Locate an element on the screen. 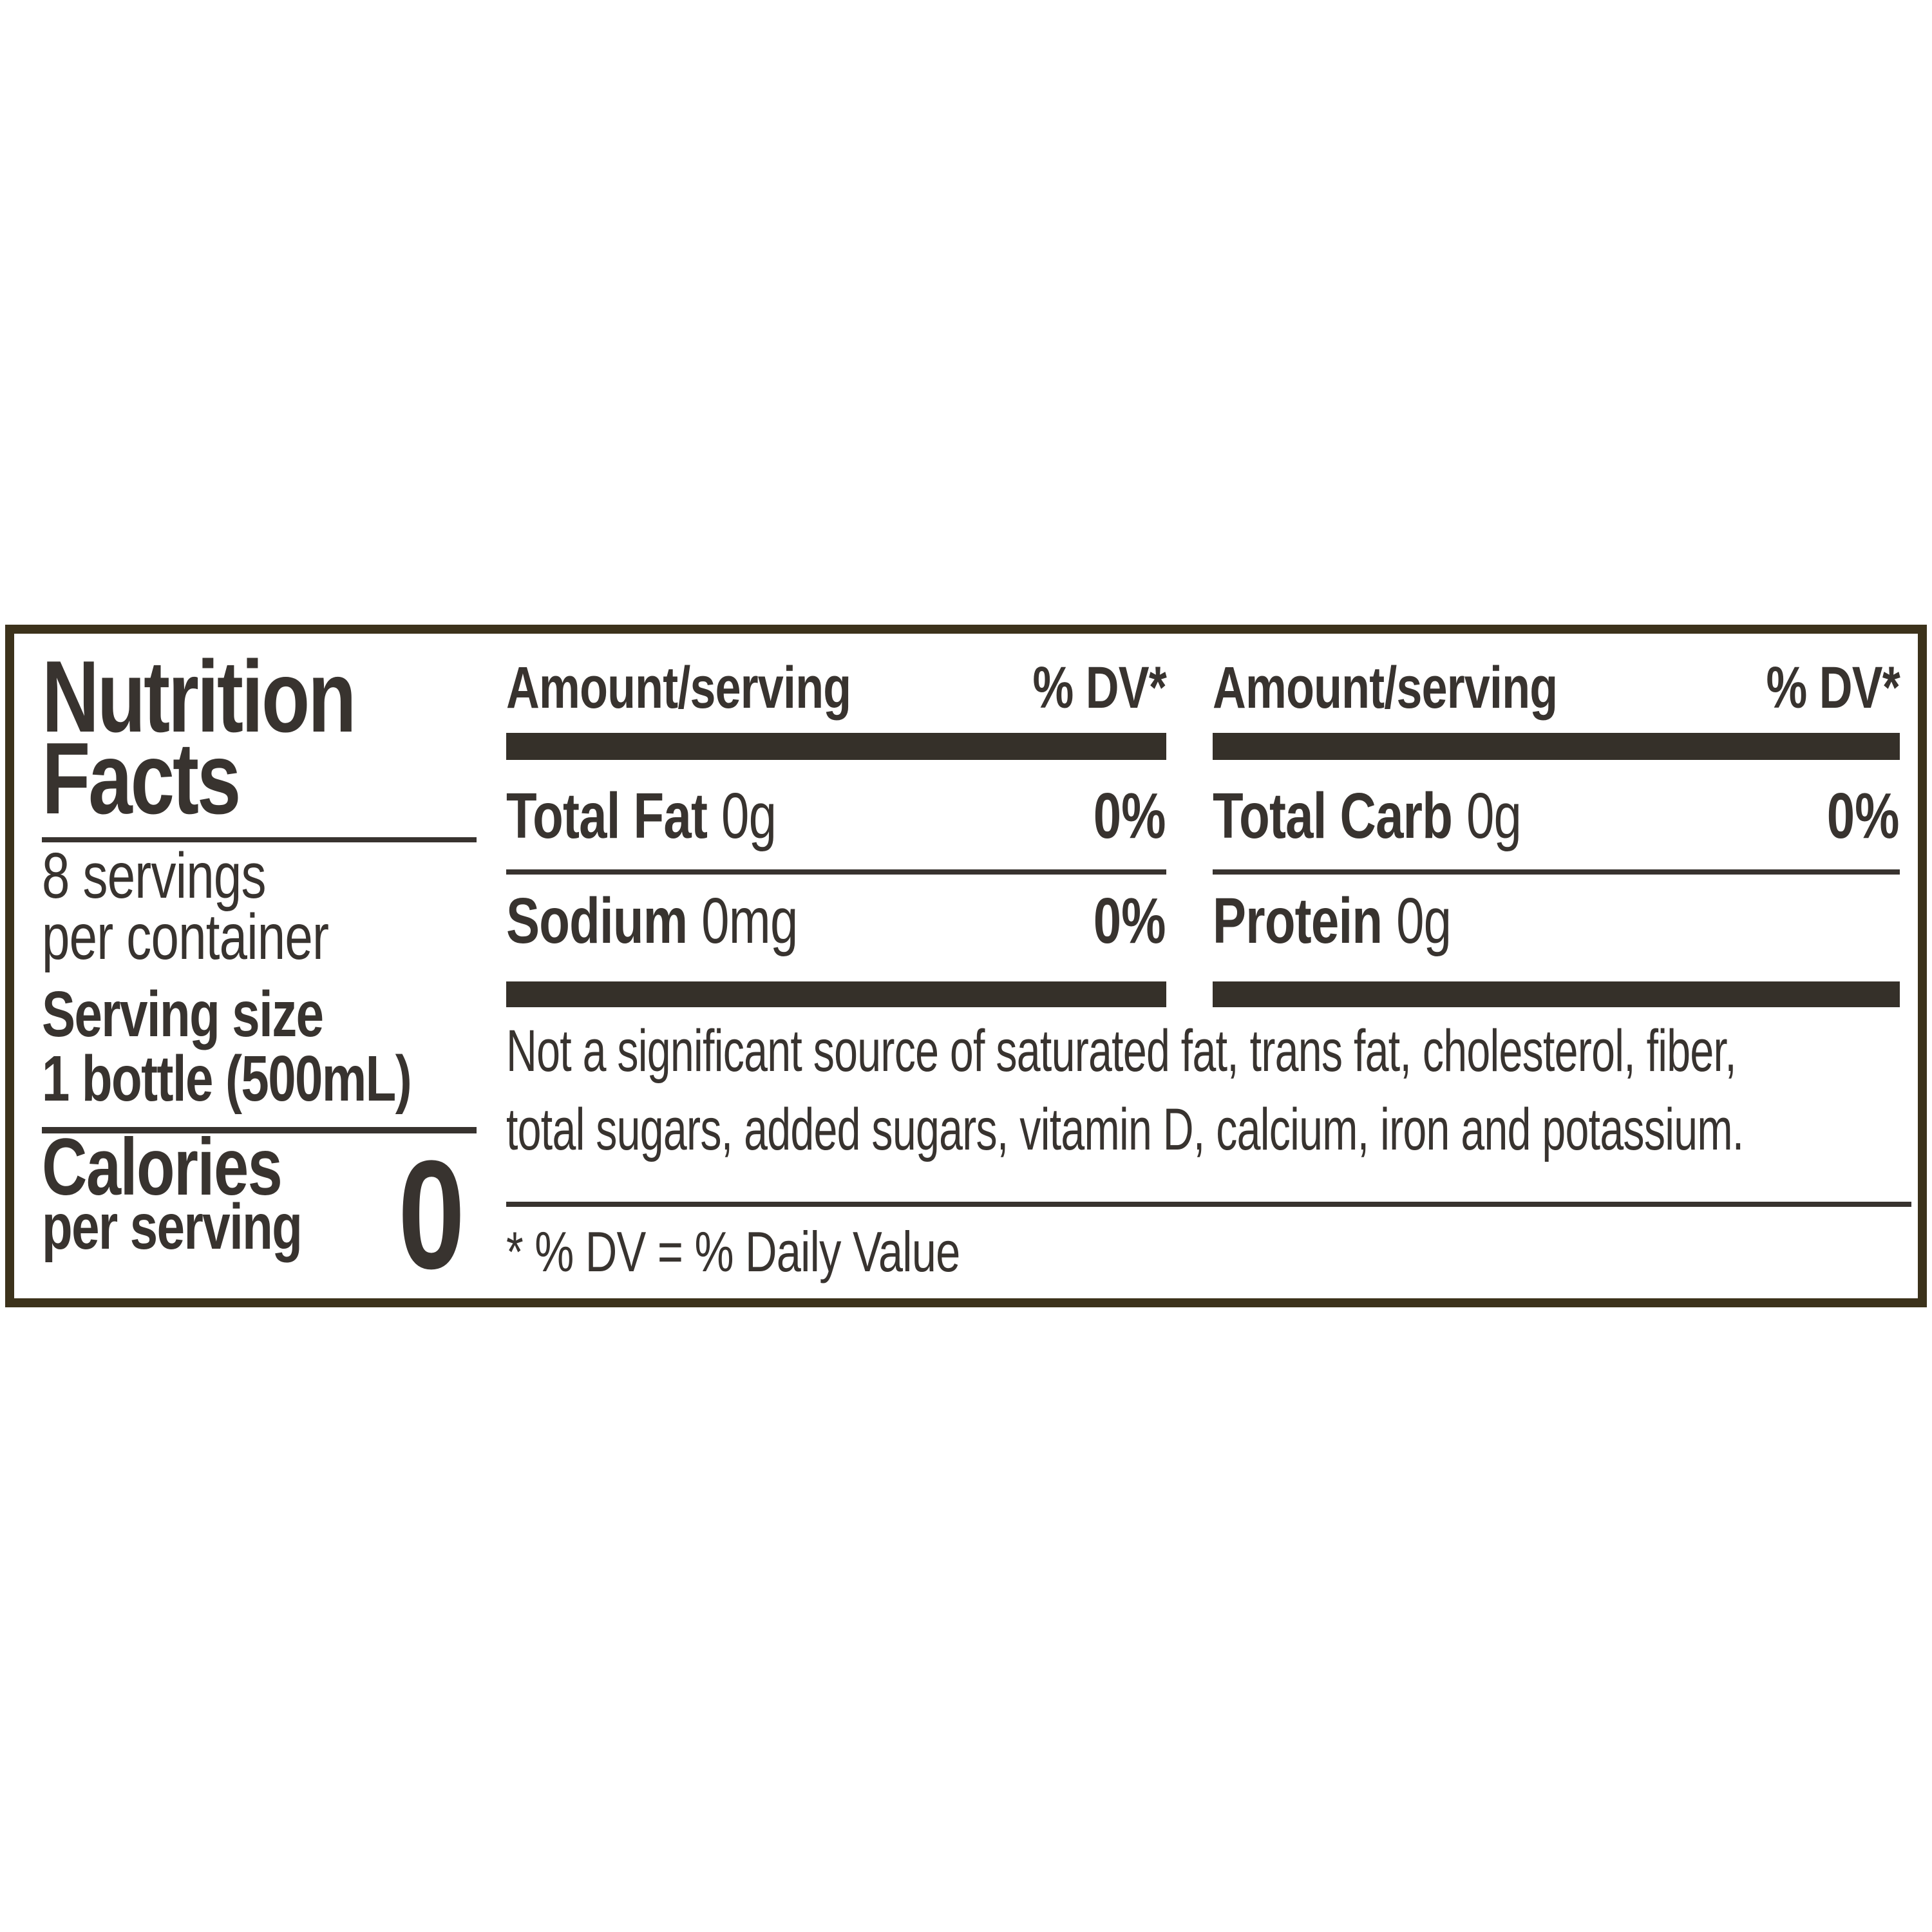 Image resolution: width=1932 pixels, height=1932 pixels. nutrient-row-sodium: Sodium 0mg 0% is located at coordinates (836, 921).